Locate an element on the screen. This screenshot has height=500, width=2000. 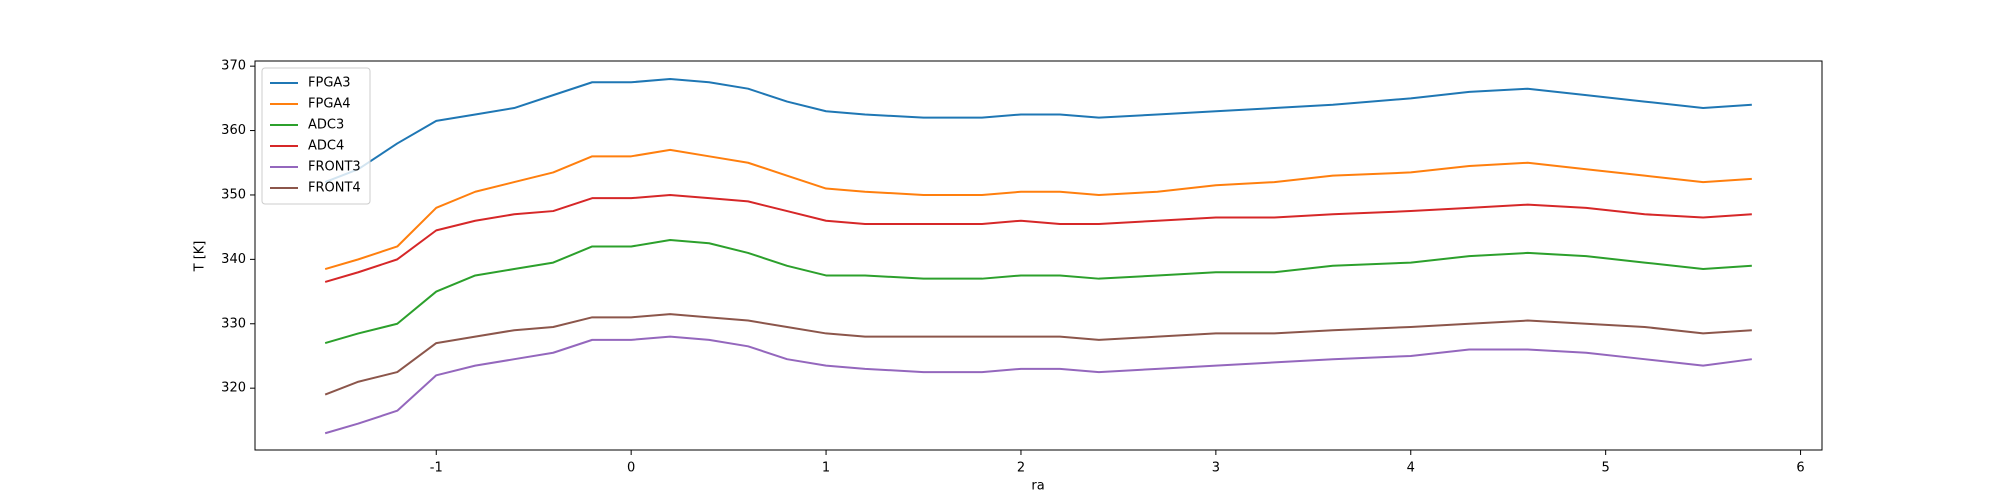
y-tick-label: 370 is located at coordinates (233, 66).